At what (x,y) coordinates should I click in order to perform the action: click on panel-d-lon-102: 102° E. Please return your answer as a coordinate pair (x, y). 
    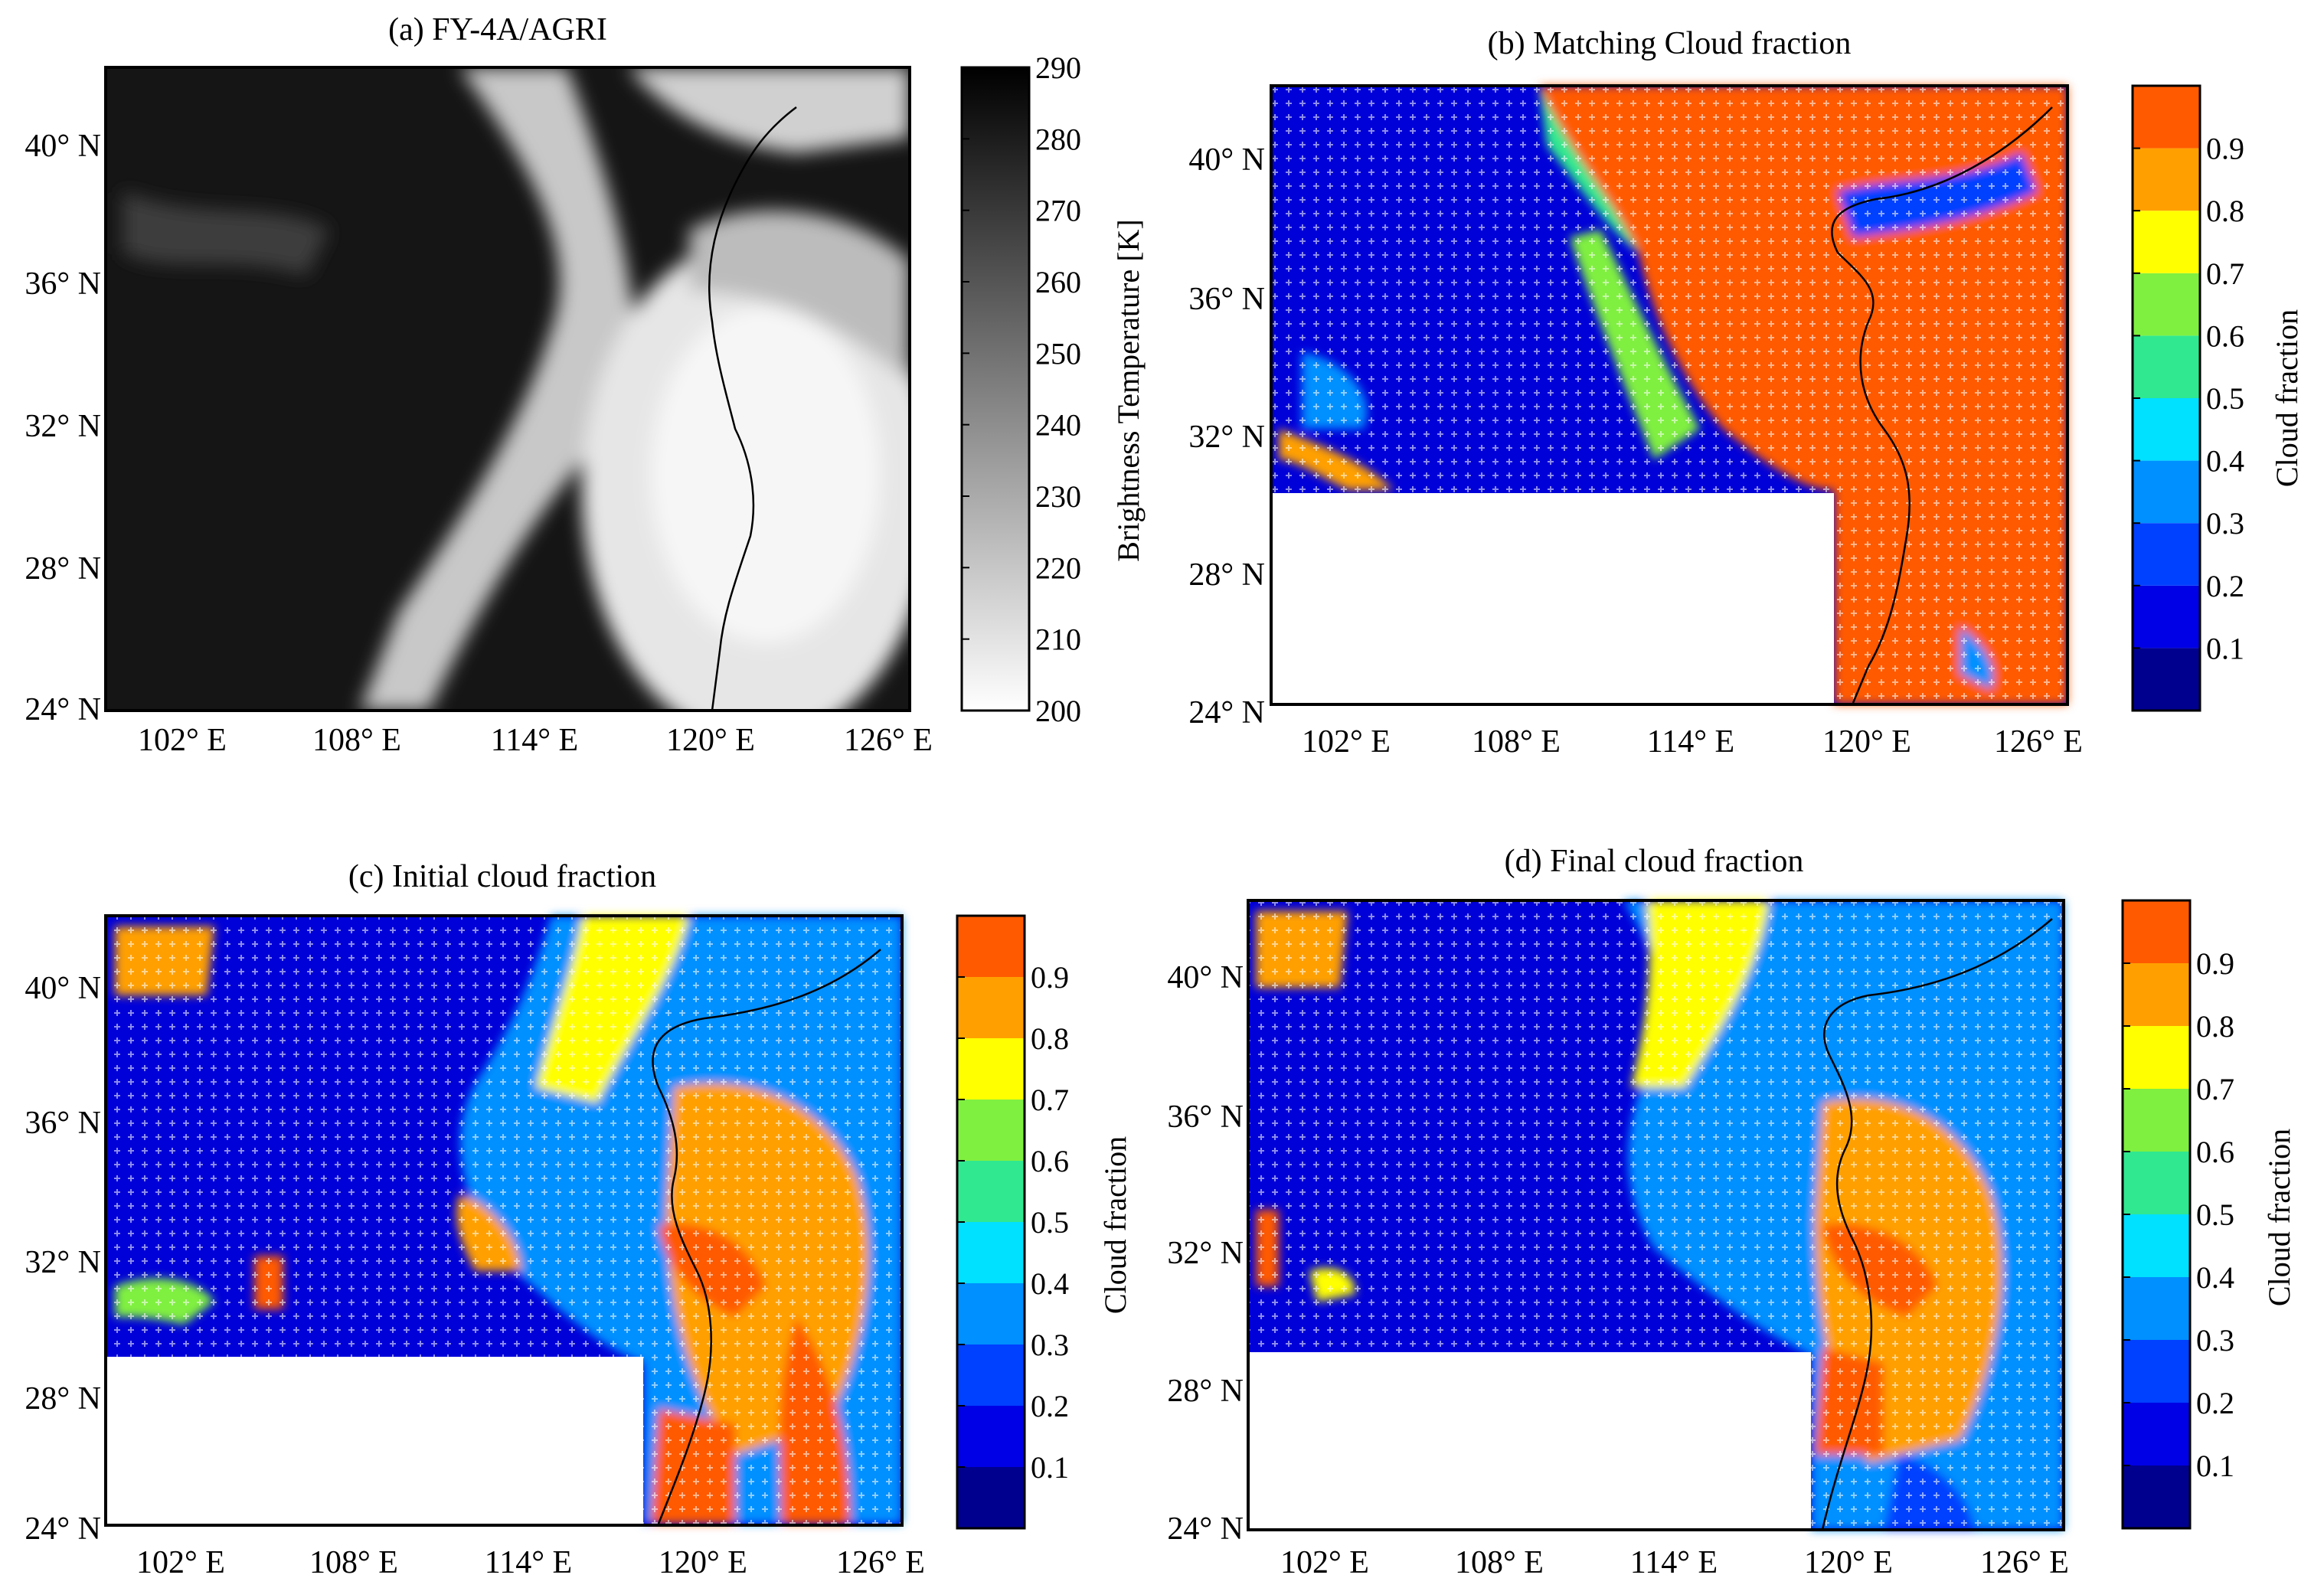
    Looking at the image, I should click on (1325, 1562).